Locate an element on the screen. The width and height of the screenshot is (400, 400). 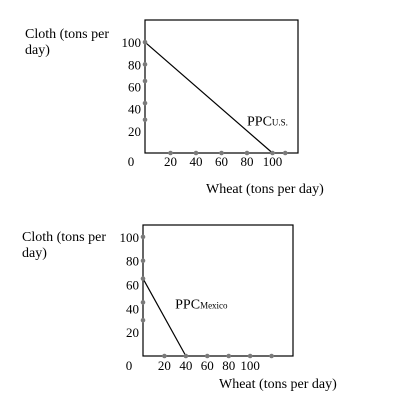
ppc-annotation: PPCU.S. is located at coordinates (267, 121).